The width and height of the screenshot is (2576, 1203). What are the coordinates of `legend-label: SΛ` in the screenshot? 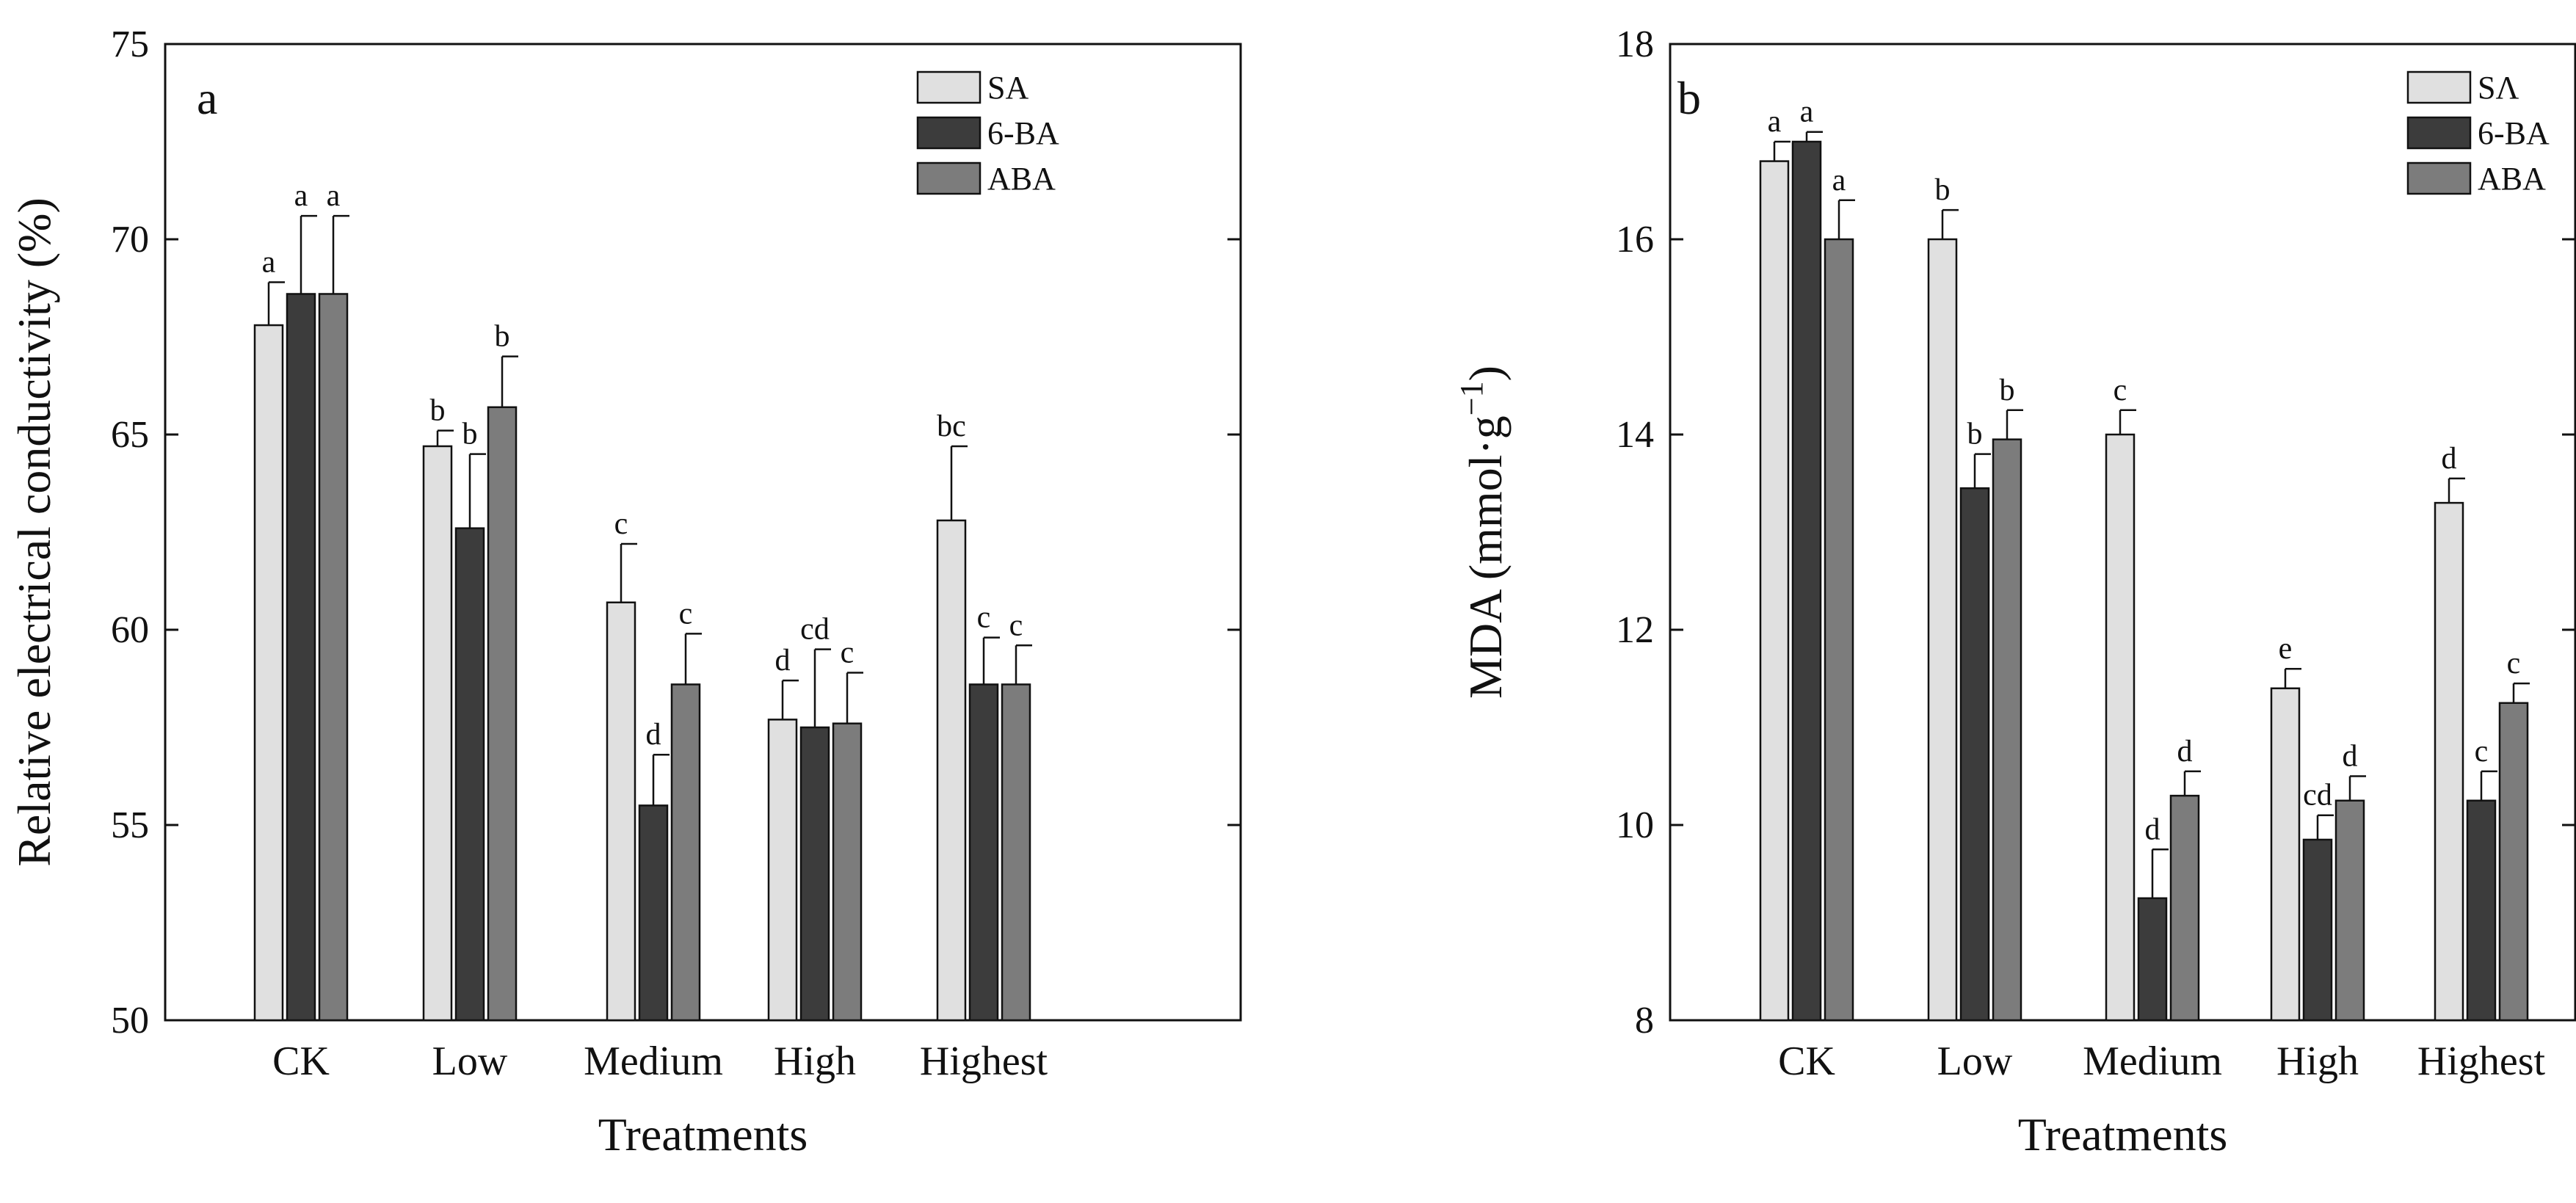 It's located at (2499, 88).